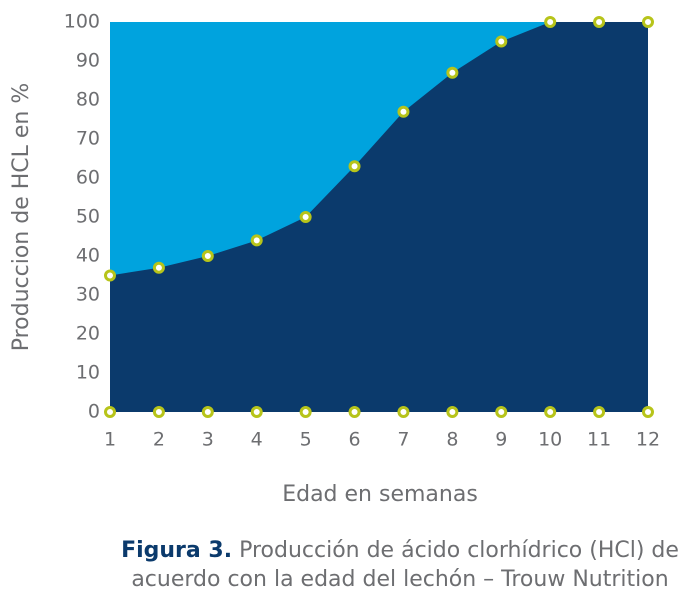 This screenshot has height=609, width=693. I want to click on x-tick-label: 4, so click(257, 440).